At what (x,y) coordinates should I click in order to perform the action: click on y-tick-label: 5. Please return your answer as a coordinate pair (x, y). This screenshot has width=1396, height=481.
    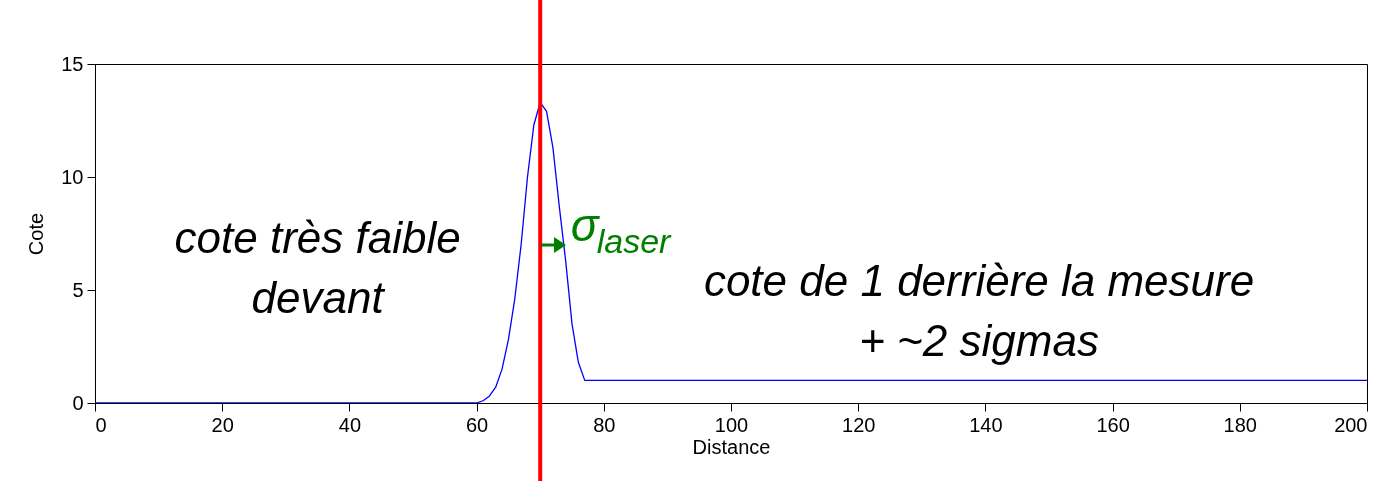
    Looking at the image, I should click on (78, 289).